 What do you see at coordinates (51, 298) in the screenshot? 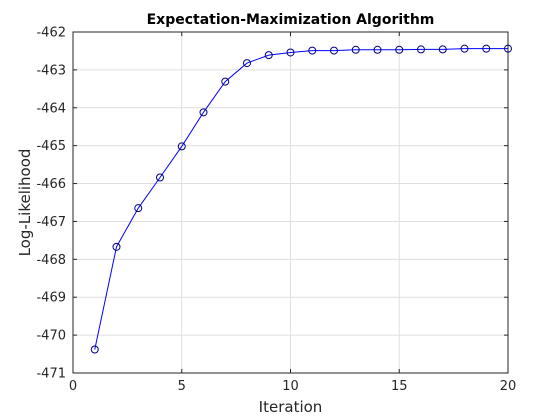
I see `y-tick-label: -469` at bounding box center [51, 298].